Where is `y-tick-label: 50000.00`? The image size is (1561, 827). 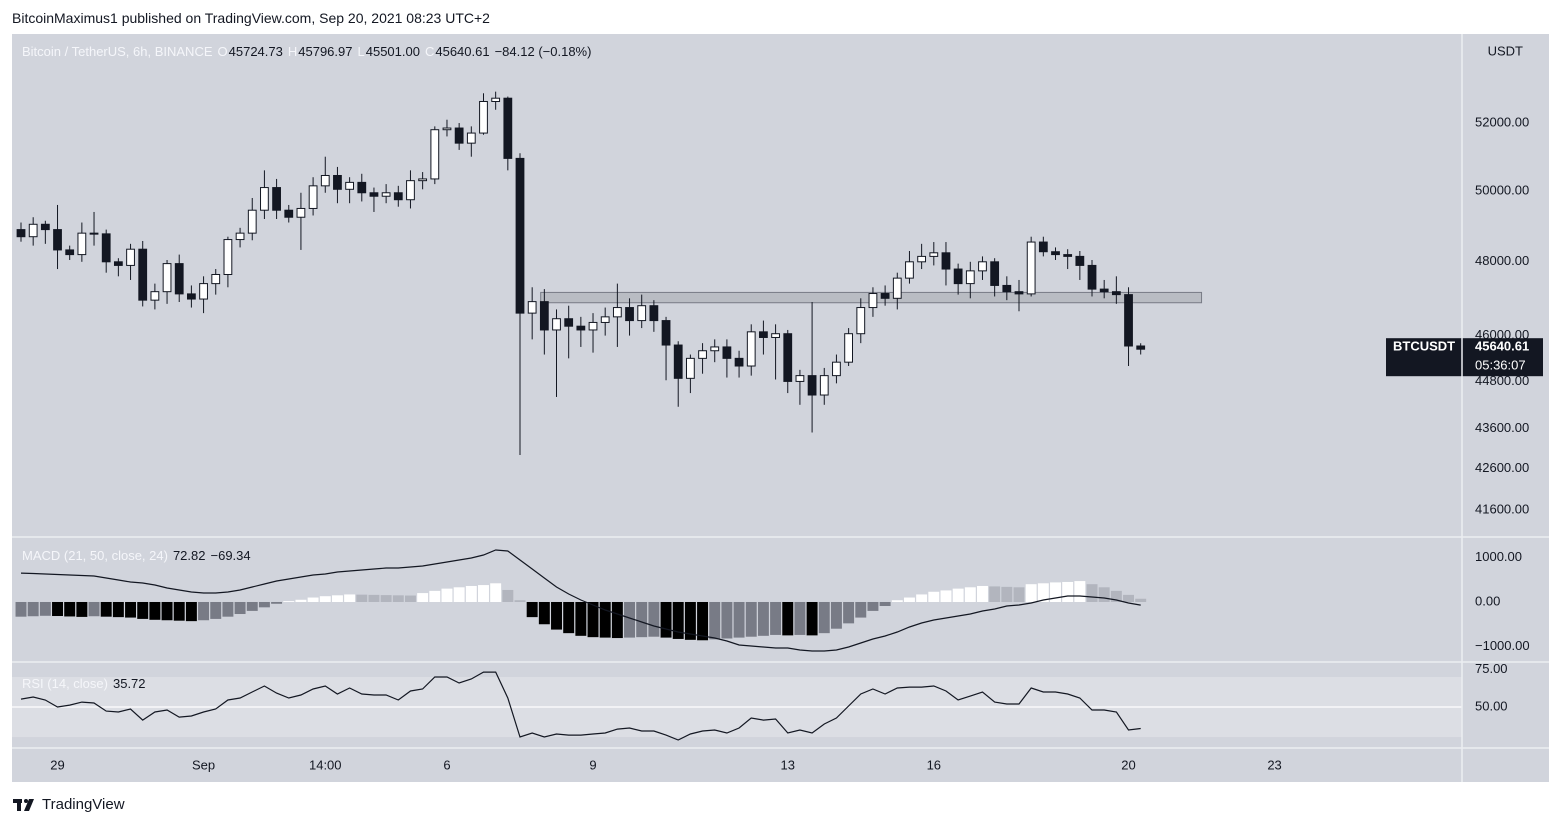
y-tick-label: 50000.00 is located at coordinates (1502, 189).